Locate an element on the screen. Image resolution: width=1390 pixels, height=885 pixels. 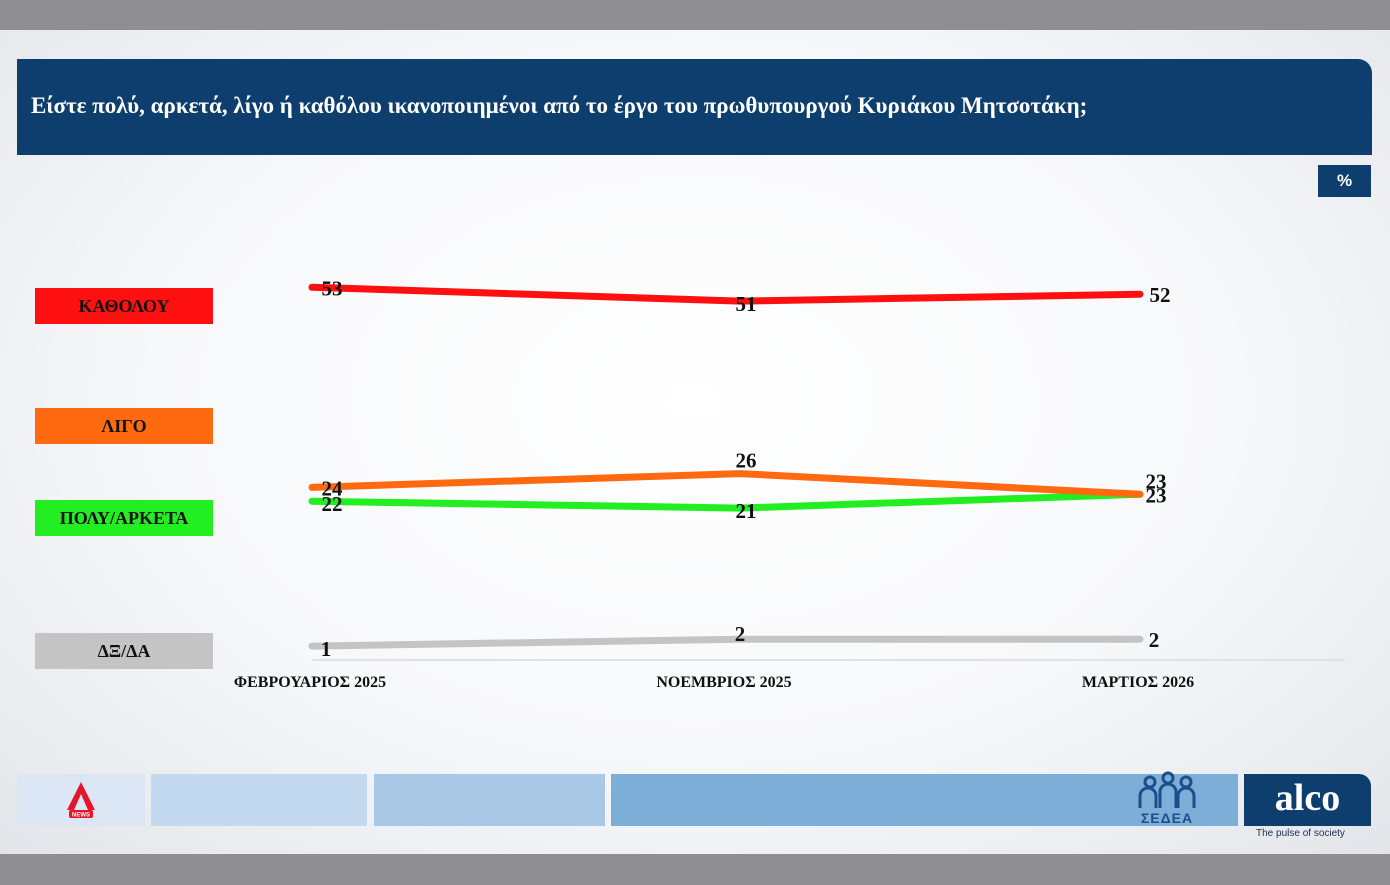
x-tick-label: ΜΑΡΤΙΟΣ 2026 is located at coordinates (1138, 682).